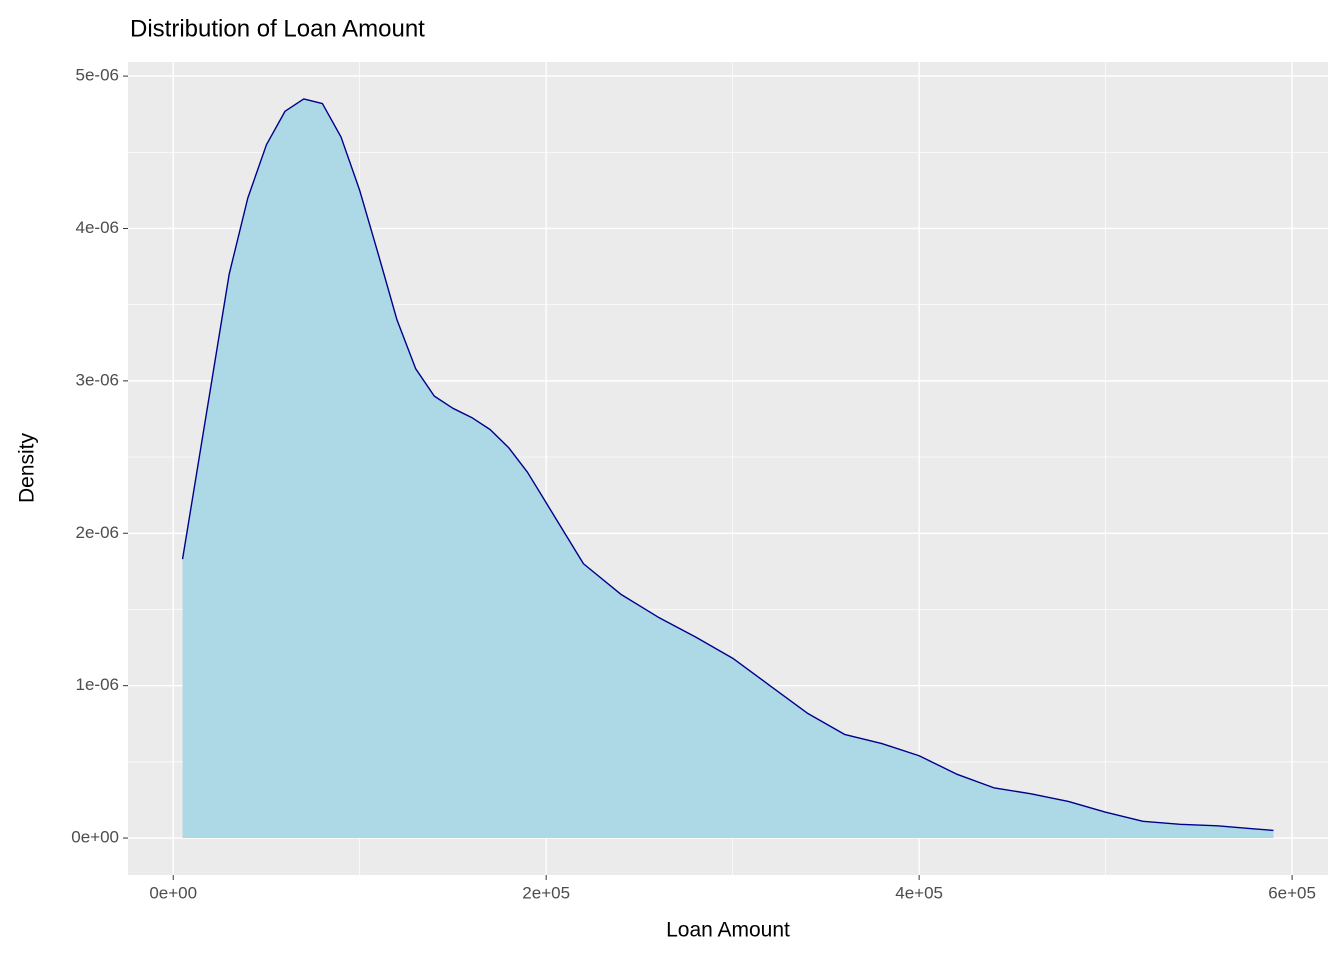  Describe the element at coordinates (546, 892) in the screenshot. I see `x-tick-label: 2e+05` at that location.